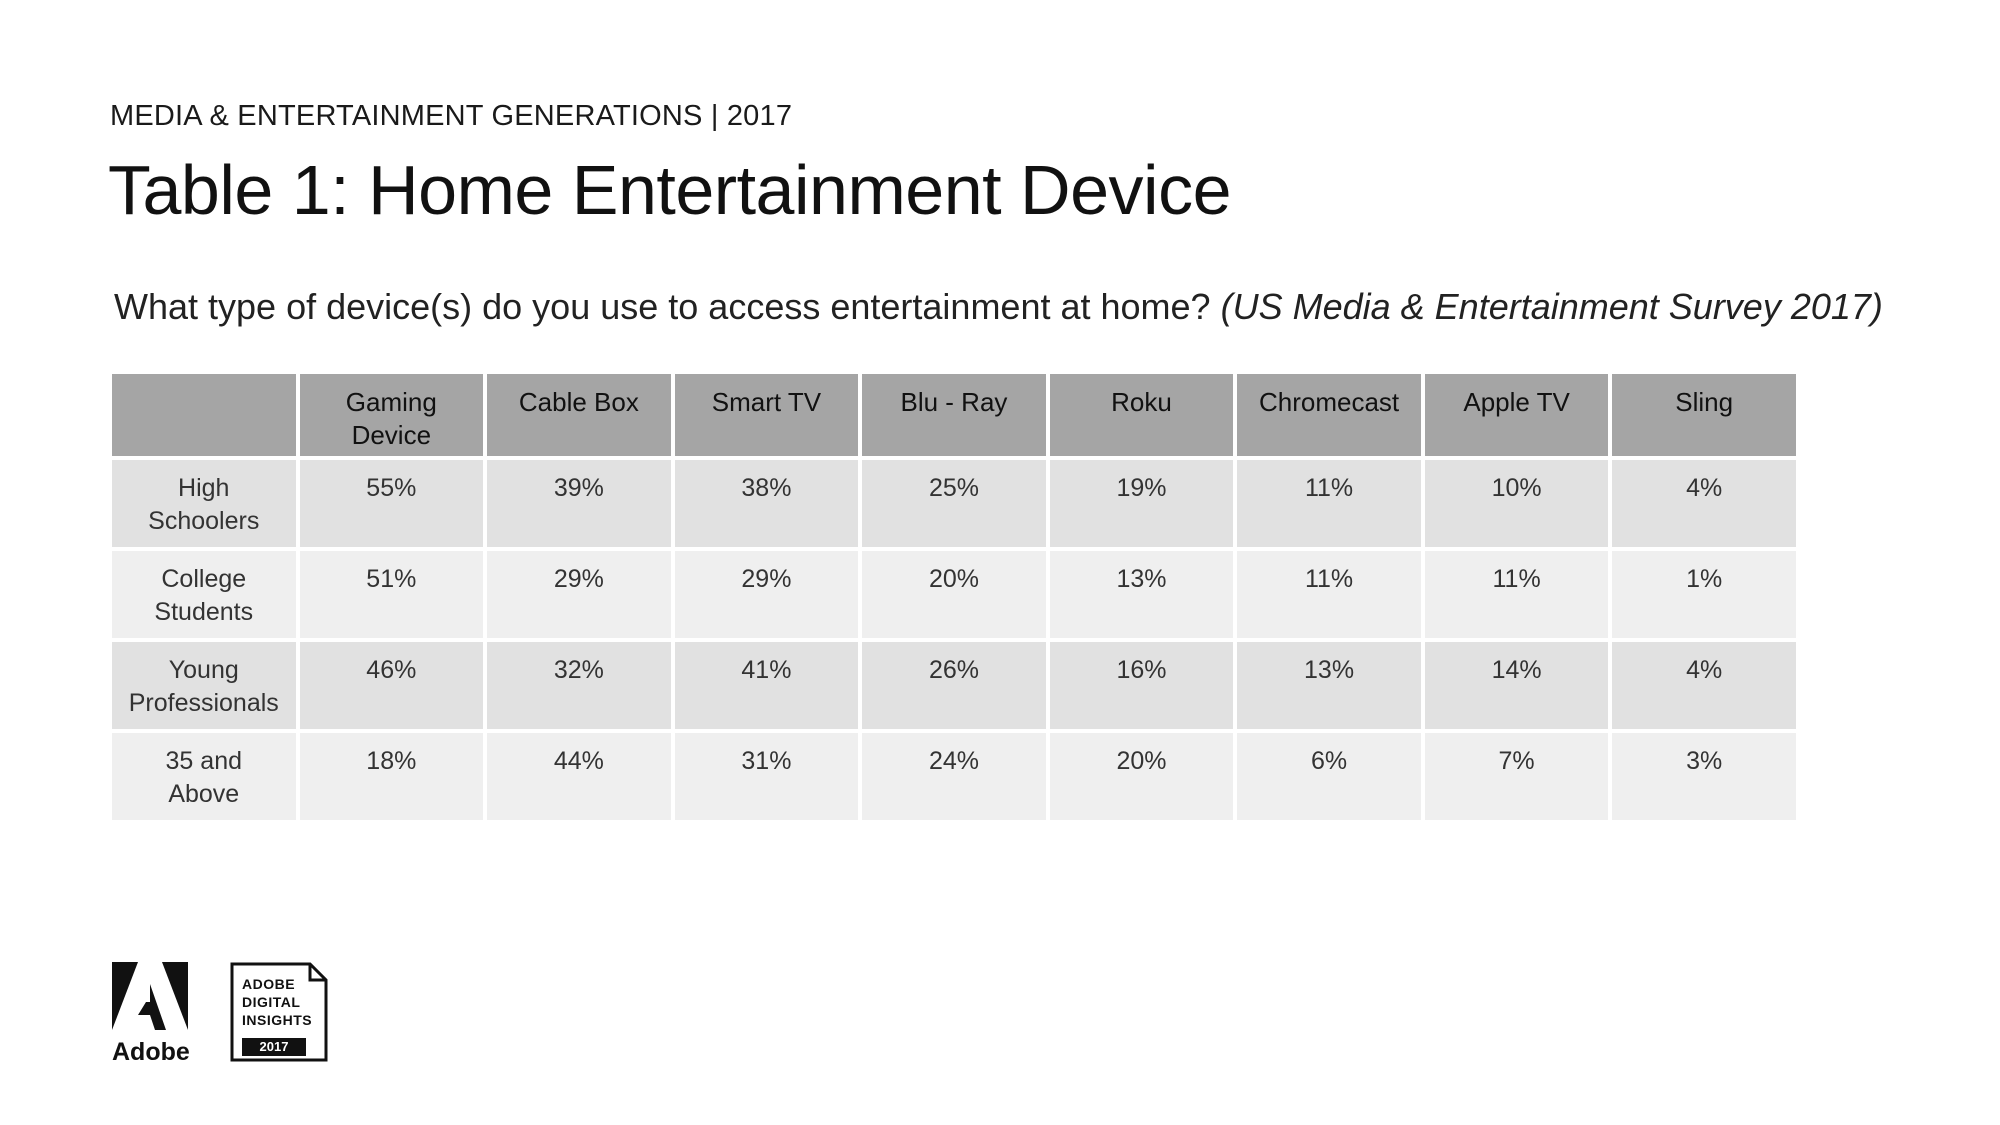 The image size is (2000, 1125). What do you see at coordinates (204, 415) in the screenshot?
I see `column-header` at bounding box center [204, 415].